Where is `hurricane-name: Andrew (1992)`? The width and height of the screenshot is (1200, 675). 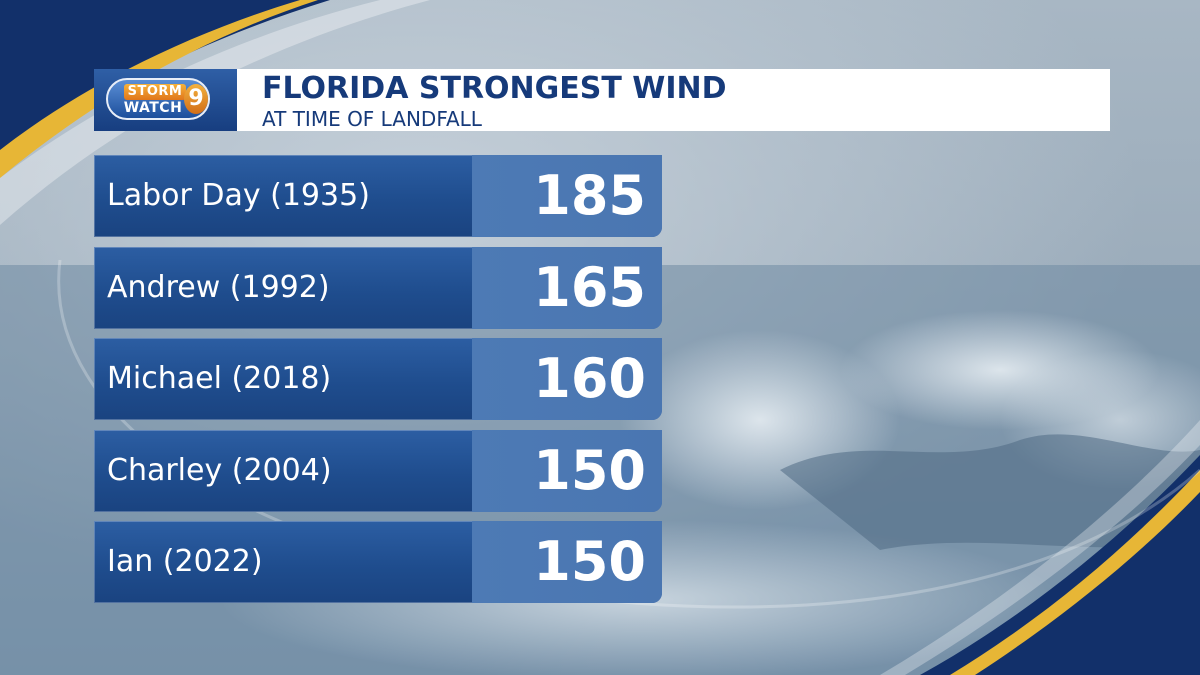 hurricane-name: Andrew (1992) is located at coordinates (218, 287).